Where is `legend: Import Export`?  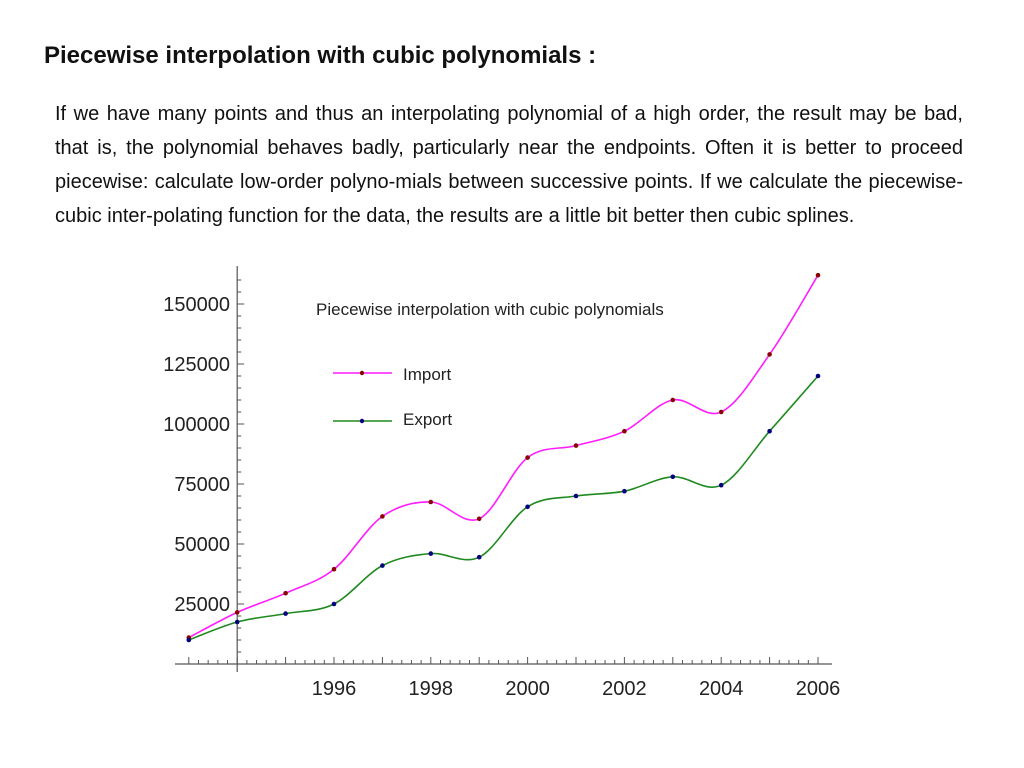 legend: Import Export is located at coordinates (392, 397).